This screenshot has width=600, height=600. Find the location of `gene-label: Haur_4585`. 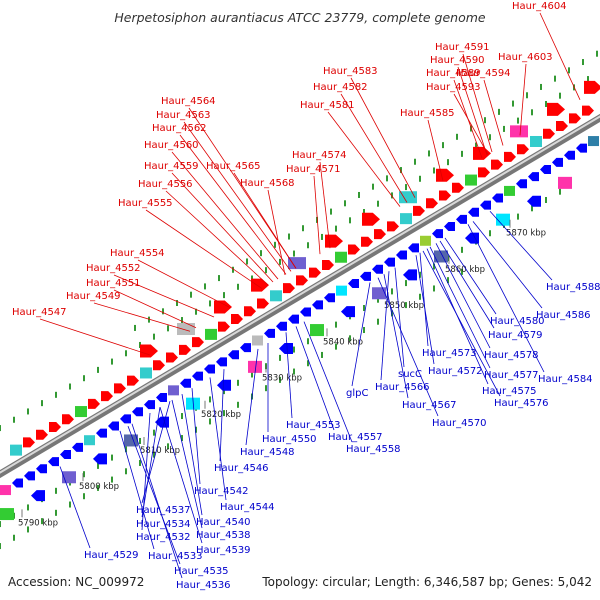

gene-label: Haur_4585 is located at coordinates (427, 113).